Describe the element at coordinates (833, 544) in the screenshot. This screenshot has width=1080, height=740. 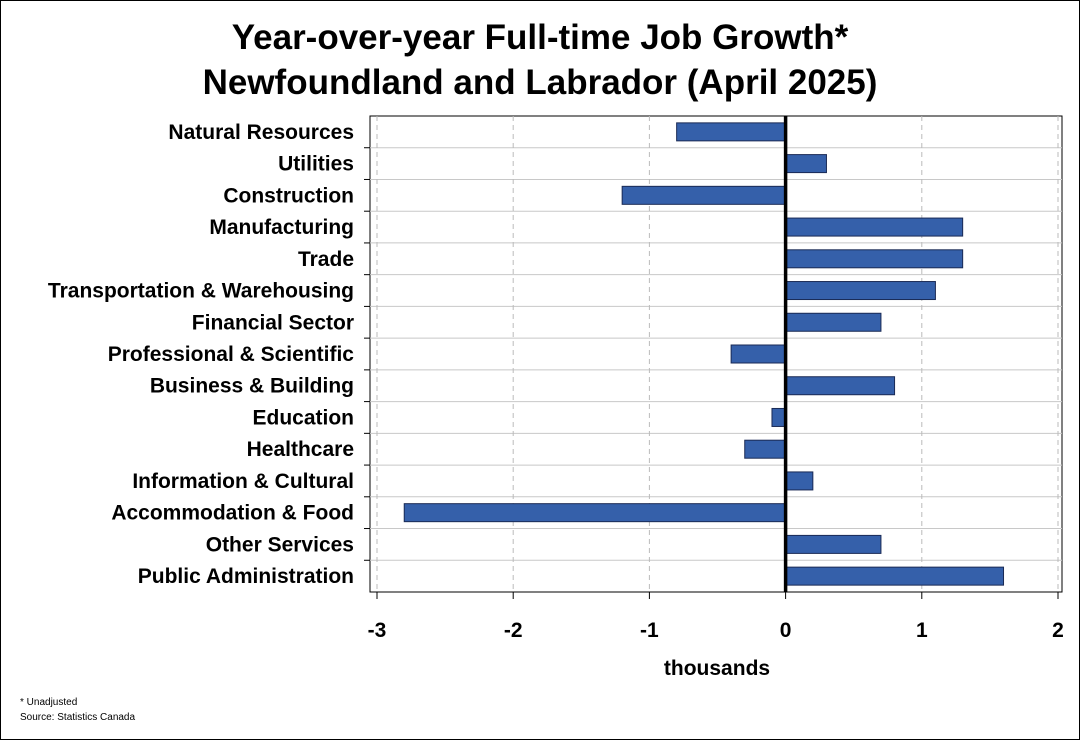
I see `bar-other-services` at that location.